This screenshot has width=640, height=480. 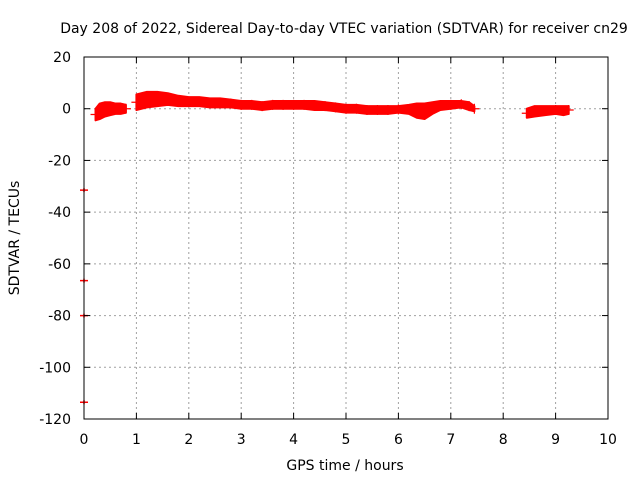 What do you see at coordinates (59, 213) in the screenshot?
I see `y-tick-label: -40` at bounding box center [59, 213].